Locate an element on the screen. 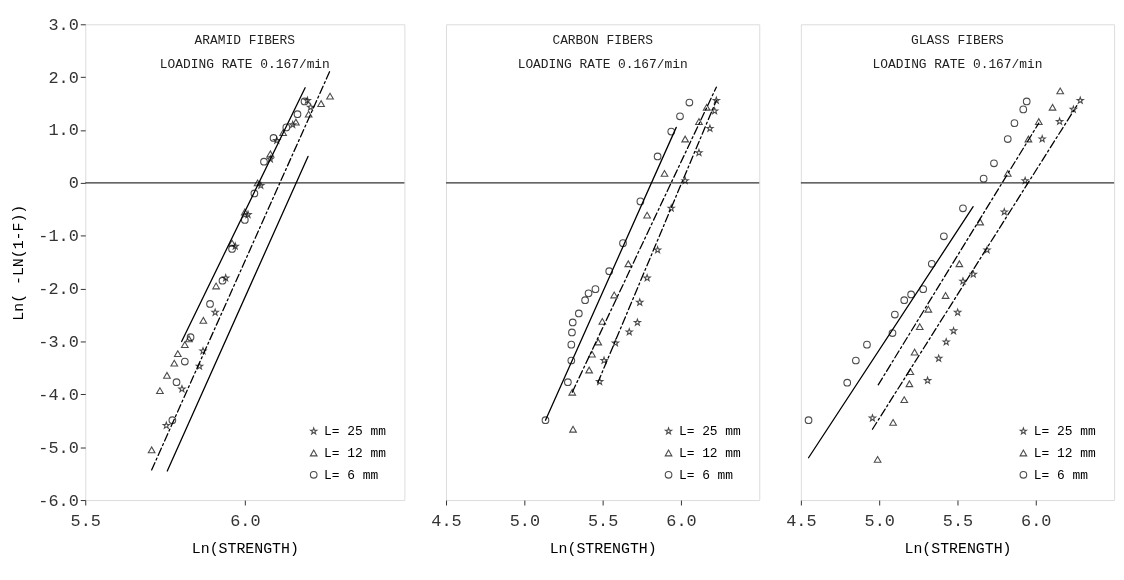 This screenshot has width=1124, height=580. y-tick-label: 1.0 is located at coordinates (63, 131).